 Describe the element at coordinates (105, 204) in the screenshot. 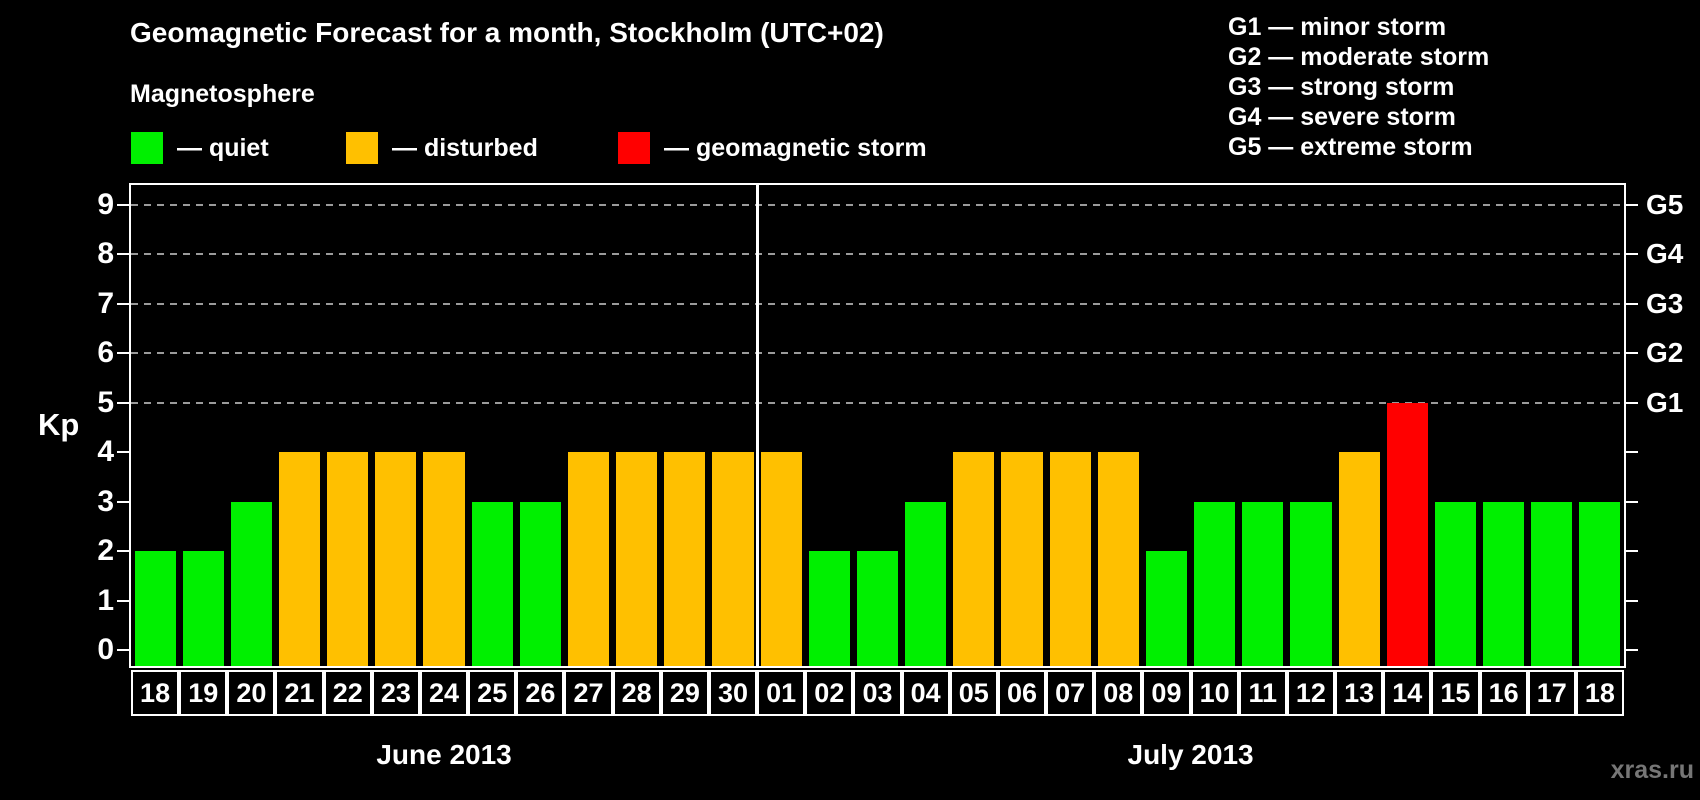

I see `y-axis-label-9: 9` at that location.